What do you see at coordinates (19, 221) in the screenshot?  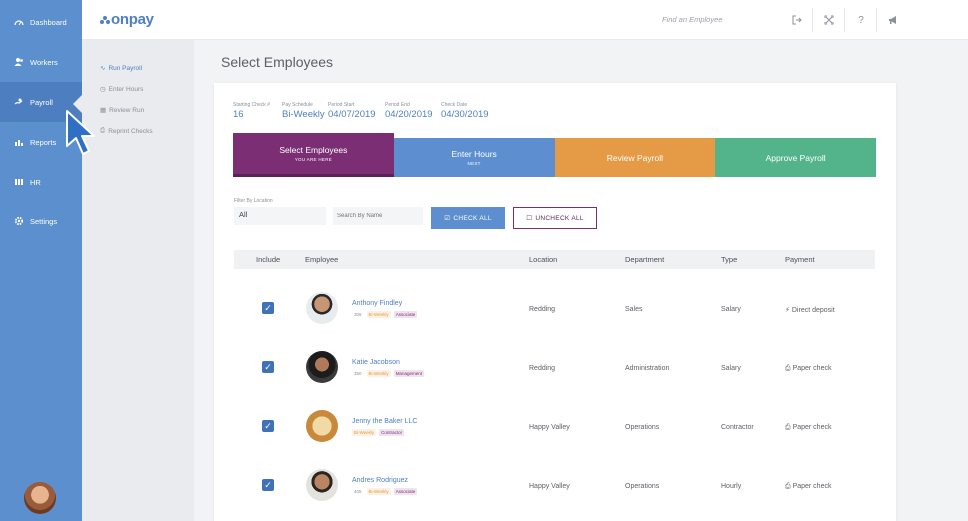 I see `settings-icon` at bounding box center [19, 221].